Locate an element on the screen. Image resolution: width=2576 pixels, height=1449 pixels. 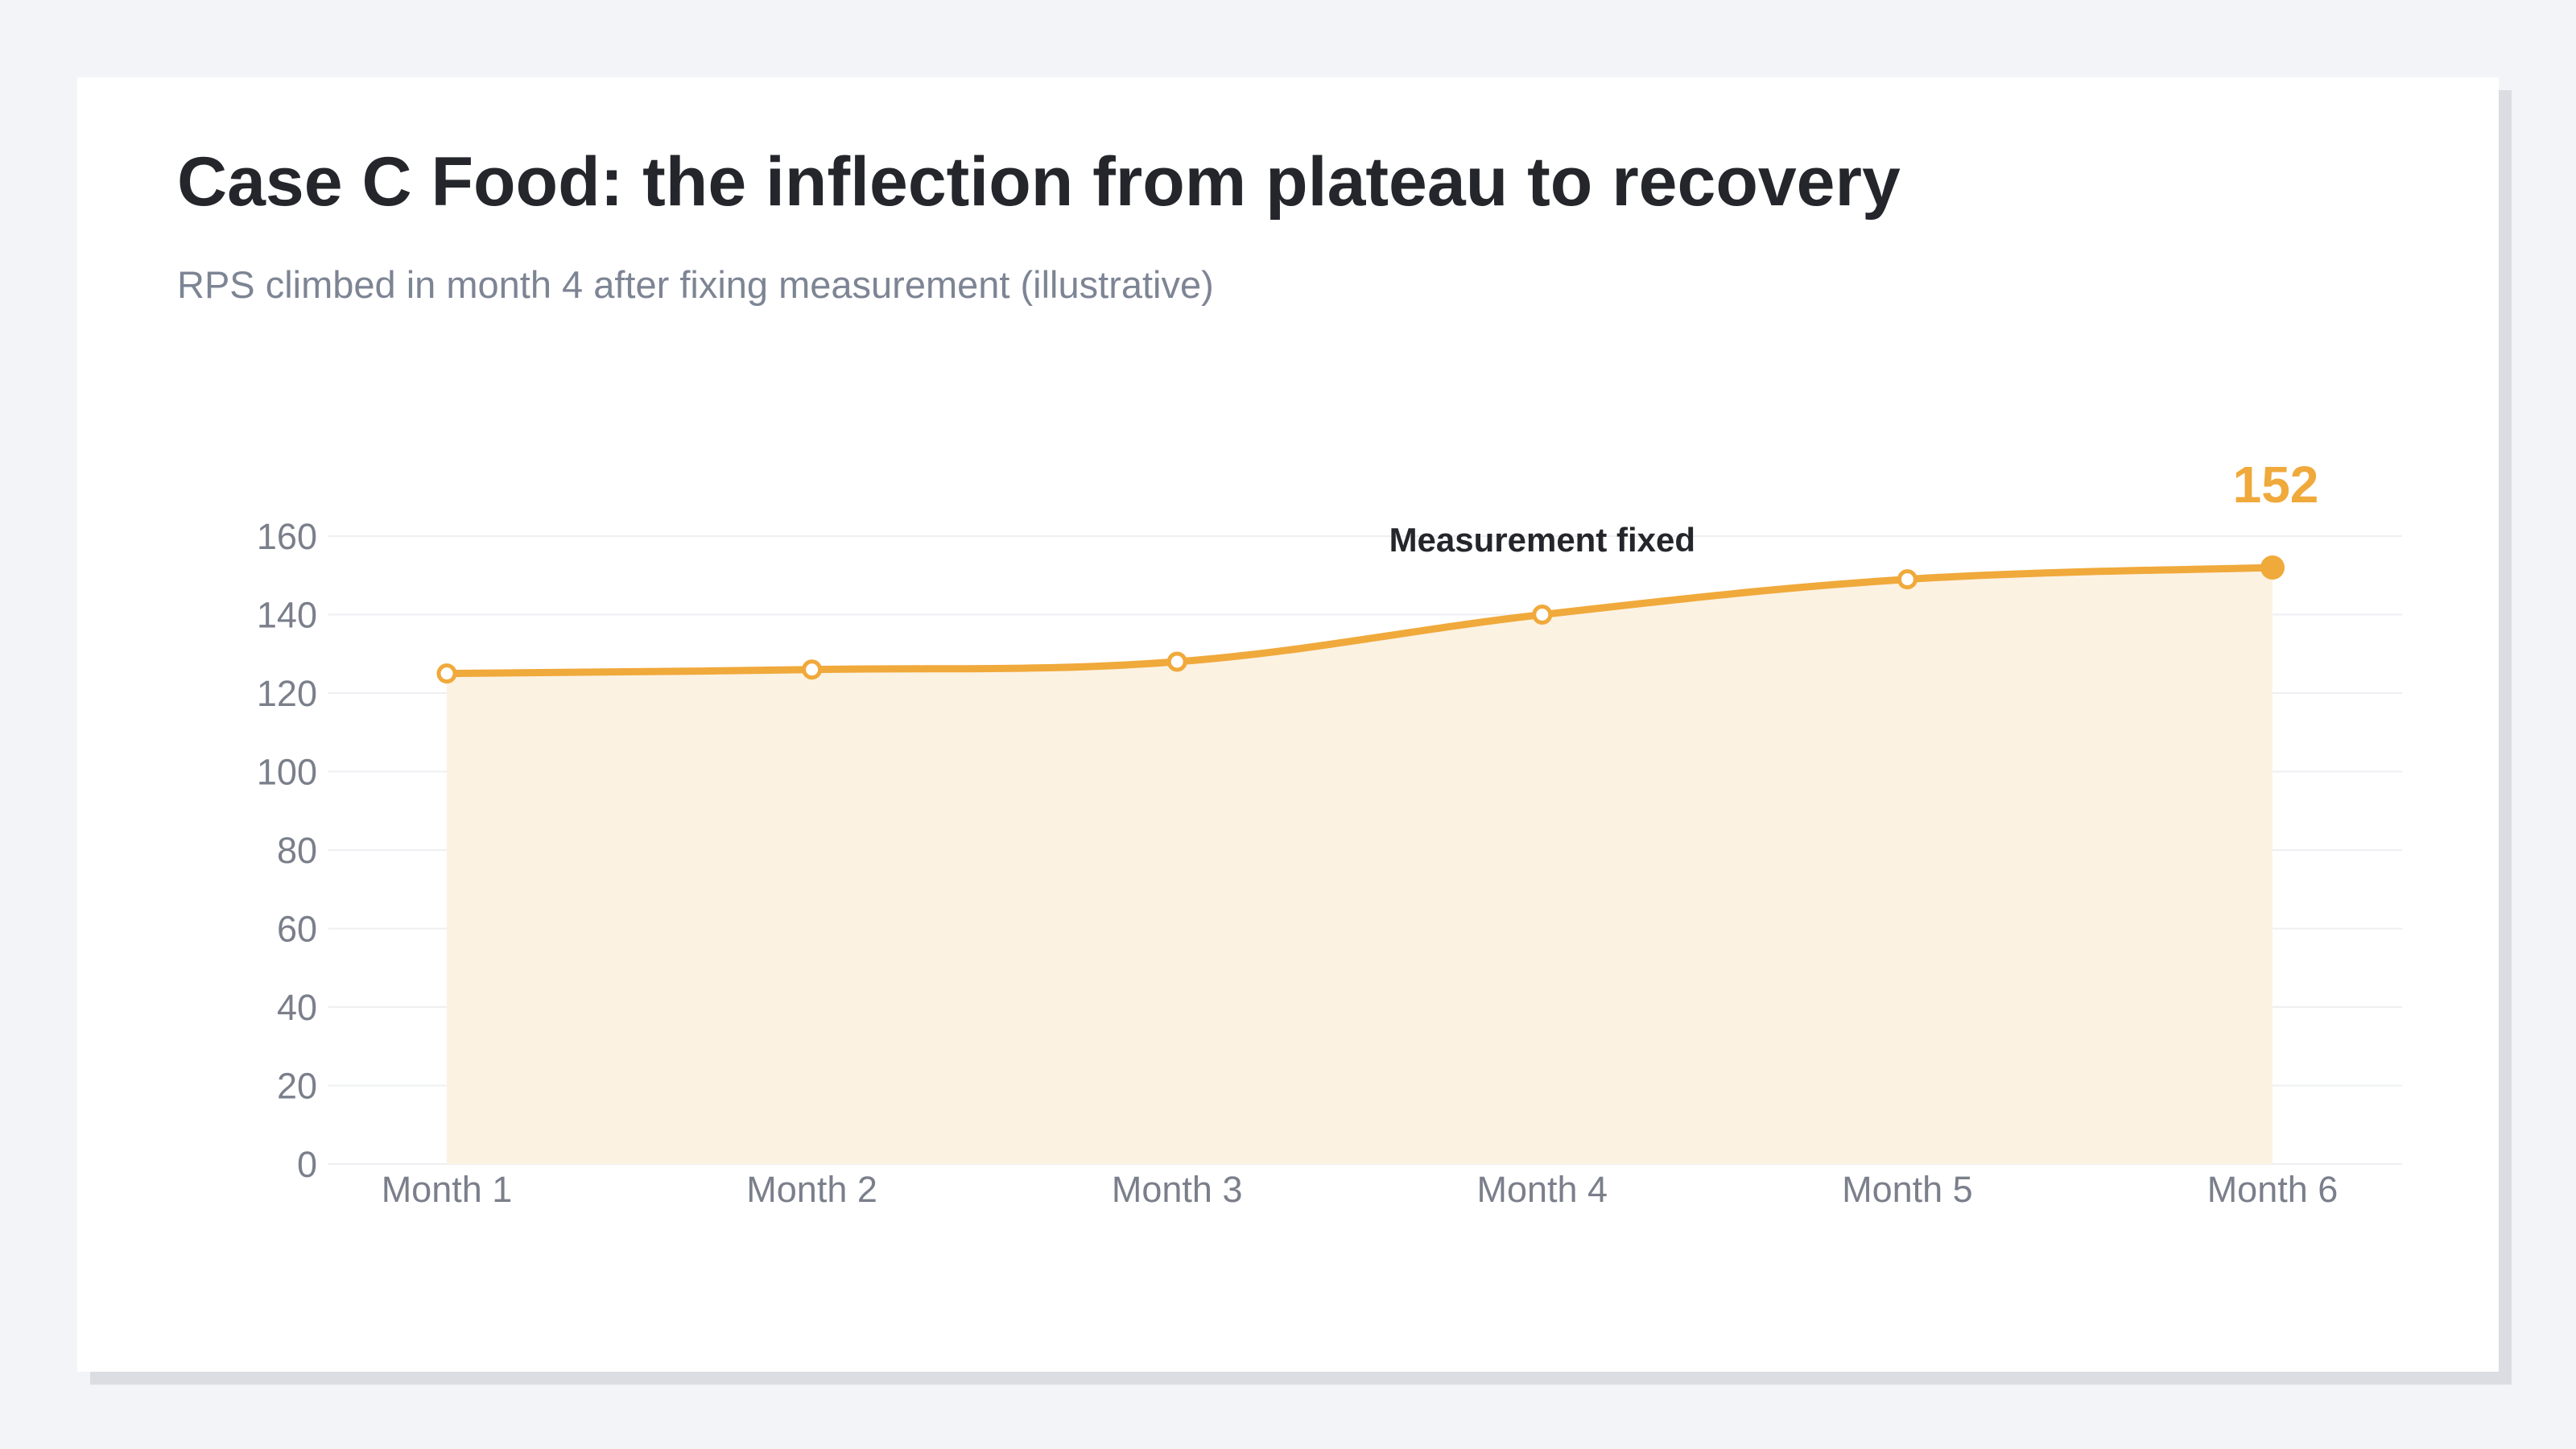
series-line is located at coordinates (1360, 621).